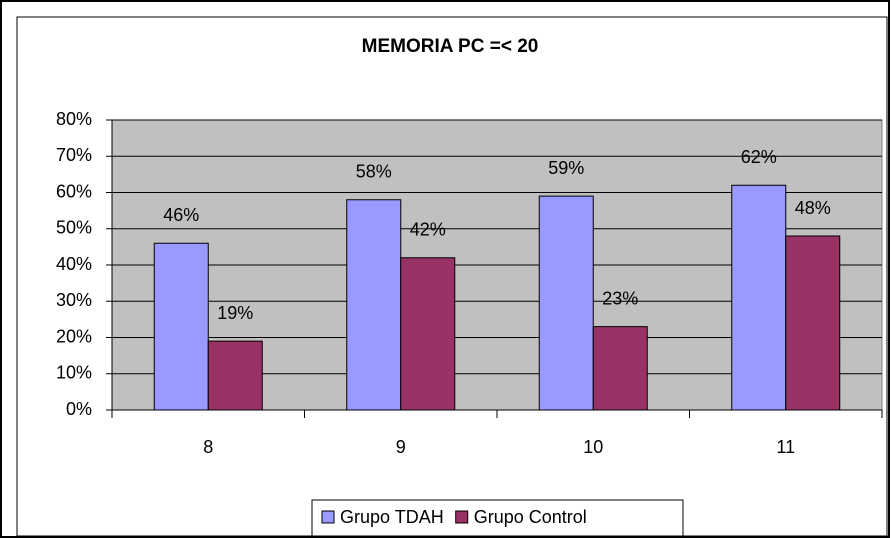  Describe the element at coordinates (392, 517) in the screenshot. I see `legend-label: Grupo TDAH` at that location.